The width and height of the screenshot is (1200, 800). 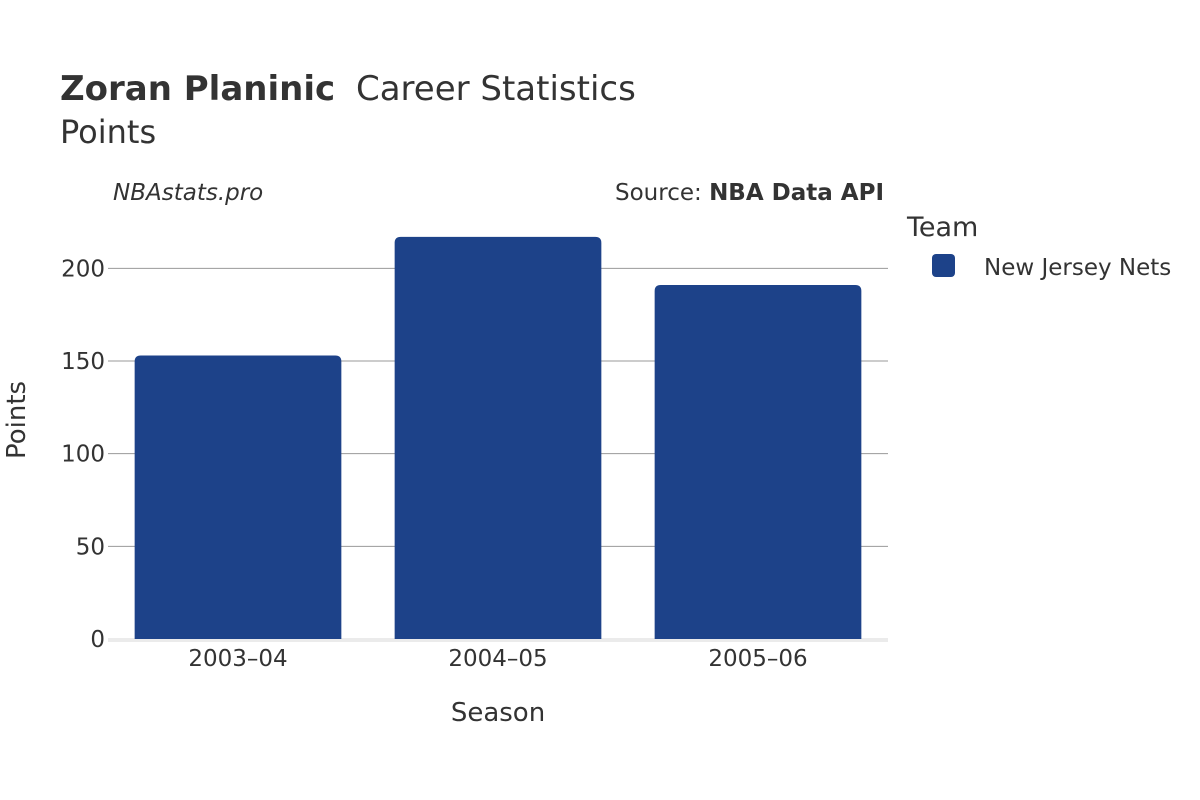 What do you see at coordinates (498, 713) in the screenshot?
I see `x-axis-title: Season` at bounding box center [498, 713].